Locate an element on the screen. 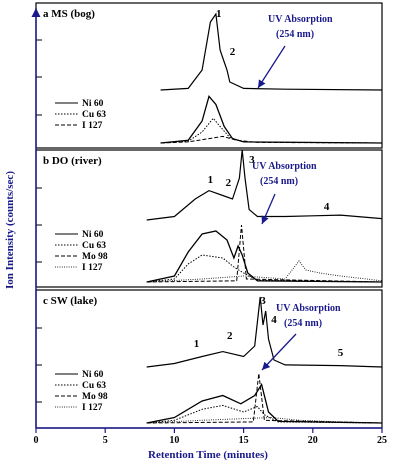  peak-label-2-1: 2 is located at coordinates (230, 336).